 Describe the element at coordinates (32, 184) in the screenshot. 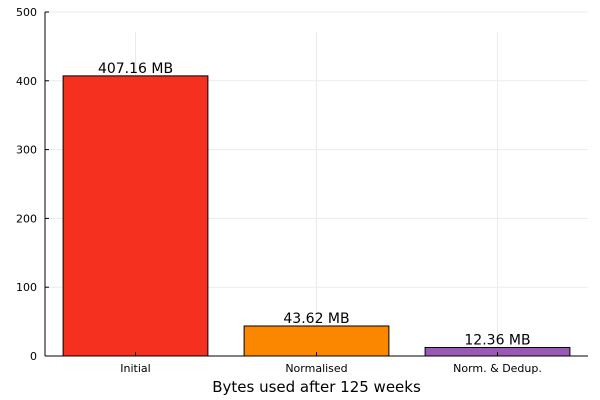

I see `y-ticks: 0 100 200 300 400 500` at that location.